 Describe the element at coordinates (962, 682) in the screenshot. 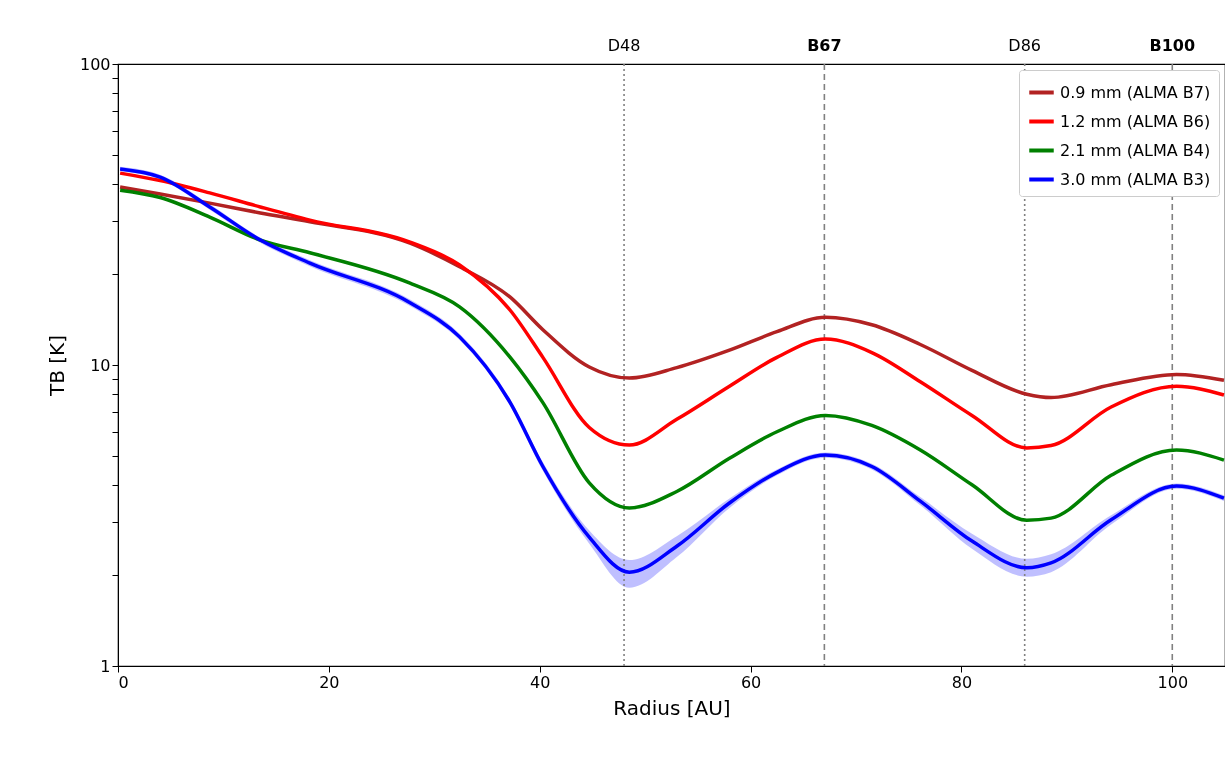

I see `x-tick-label: 80` at that location.